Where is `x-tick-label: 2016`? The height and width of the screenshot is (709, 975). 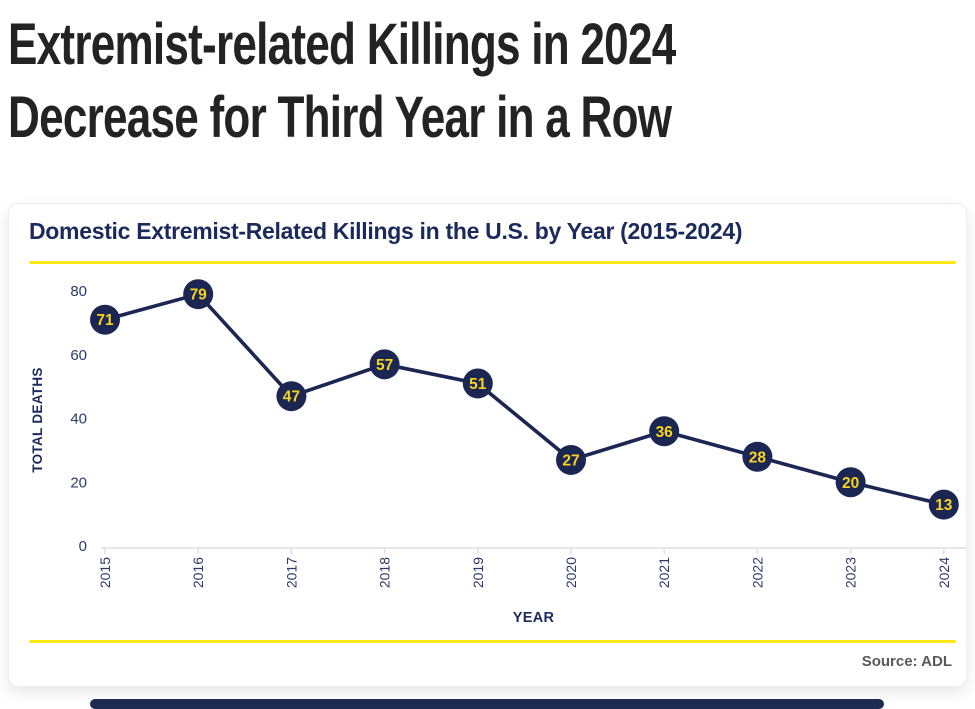 x-tick-label: 2016 is located at coordinates (198, 572).